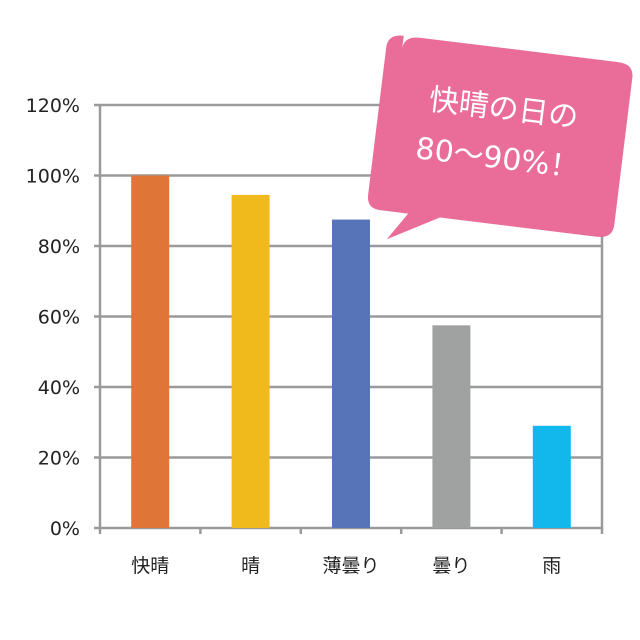 The width and height of the screenshot is (640, 640). What do you see at coordinates (53, 106) in the screenshot?
I see `y-tick-label: 120%` at bounding box center [53, 106].